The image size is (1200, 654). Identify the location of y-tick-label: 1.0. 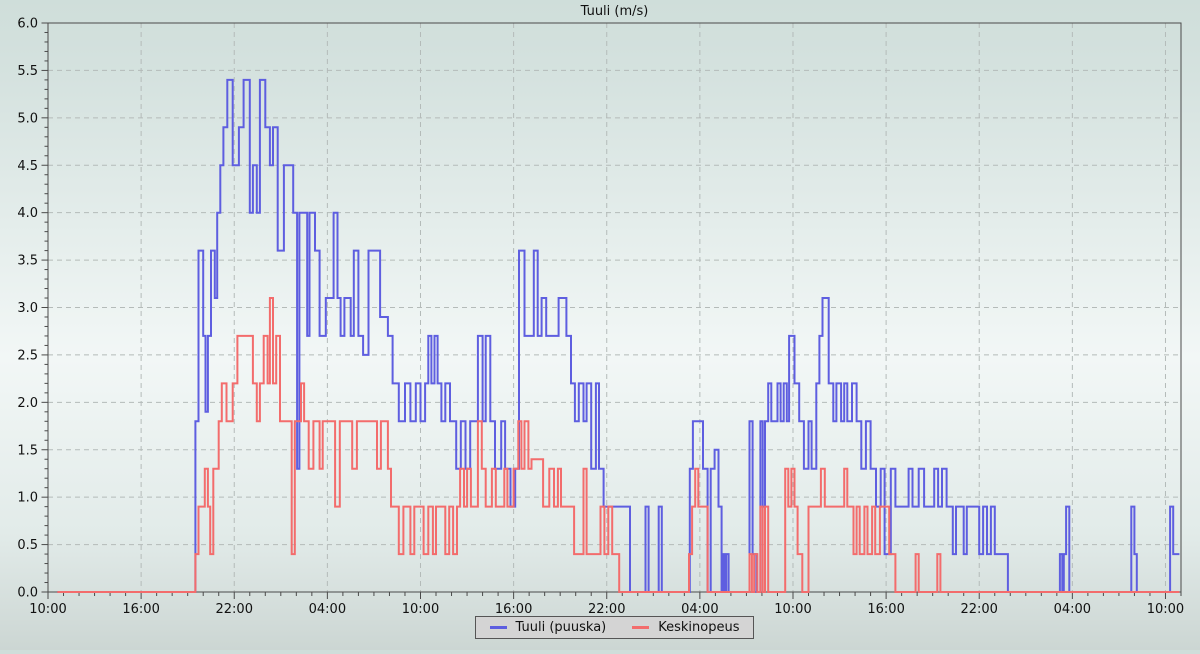
(27, 498).